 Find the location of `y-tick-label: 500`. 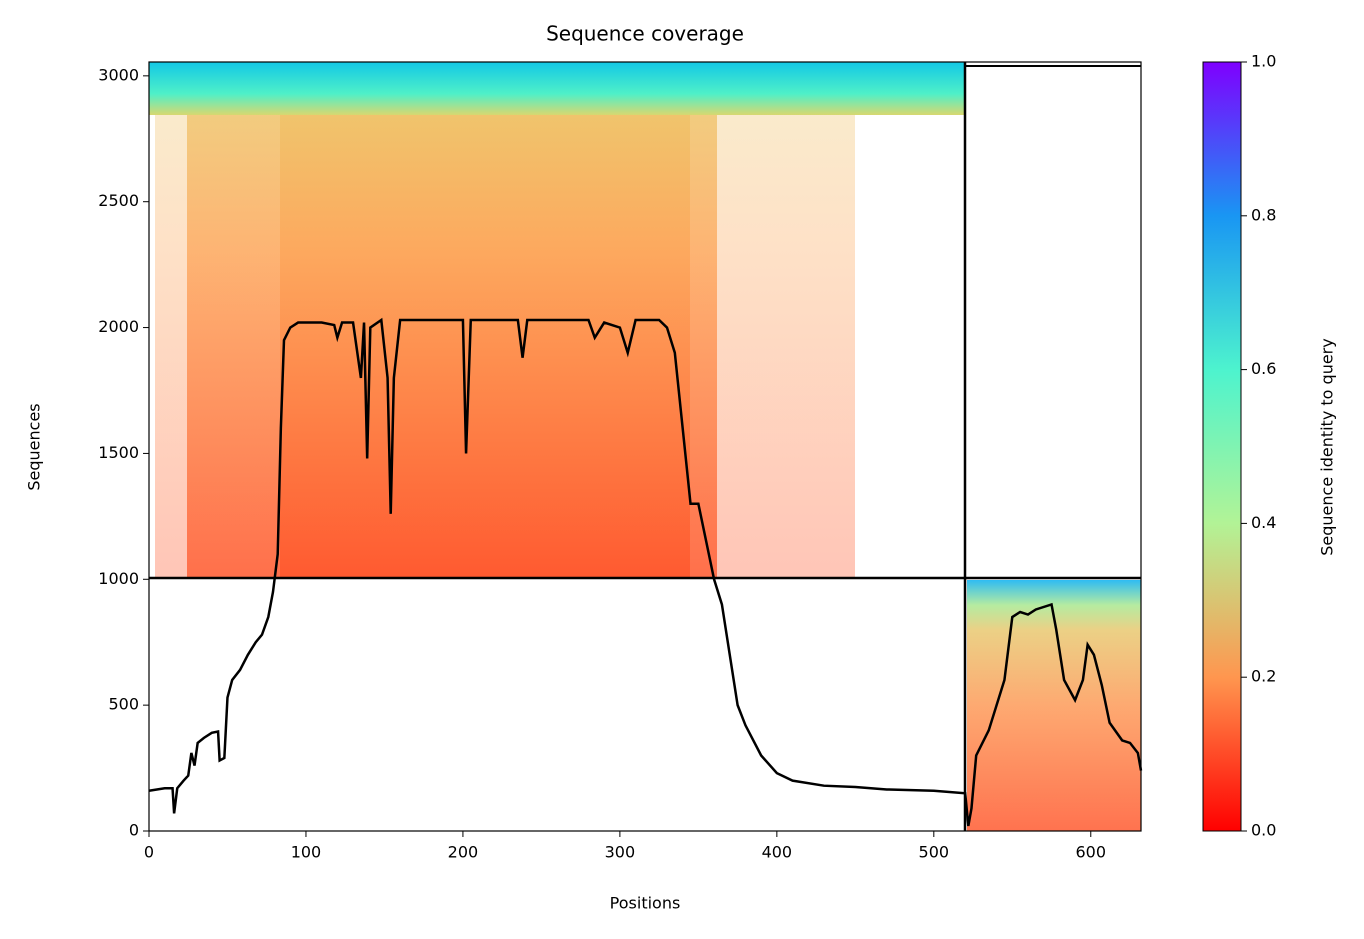

y-tick-label: 500 is located at coordinates (123, 704).